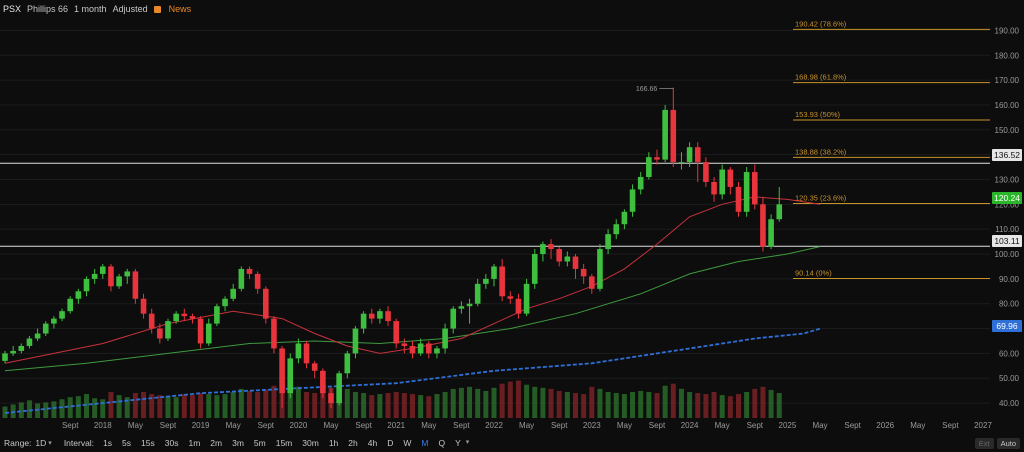 This screenshot has width=1024, height=452. I want to click on adjusted-label: Adjusted, so click(130, 9).